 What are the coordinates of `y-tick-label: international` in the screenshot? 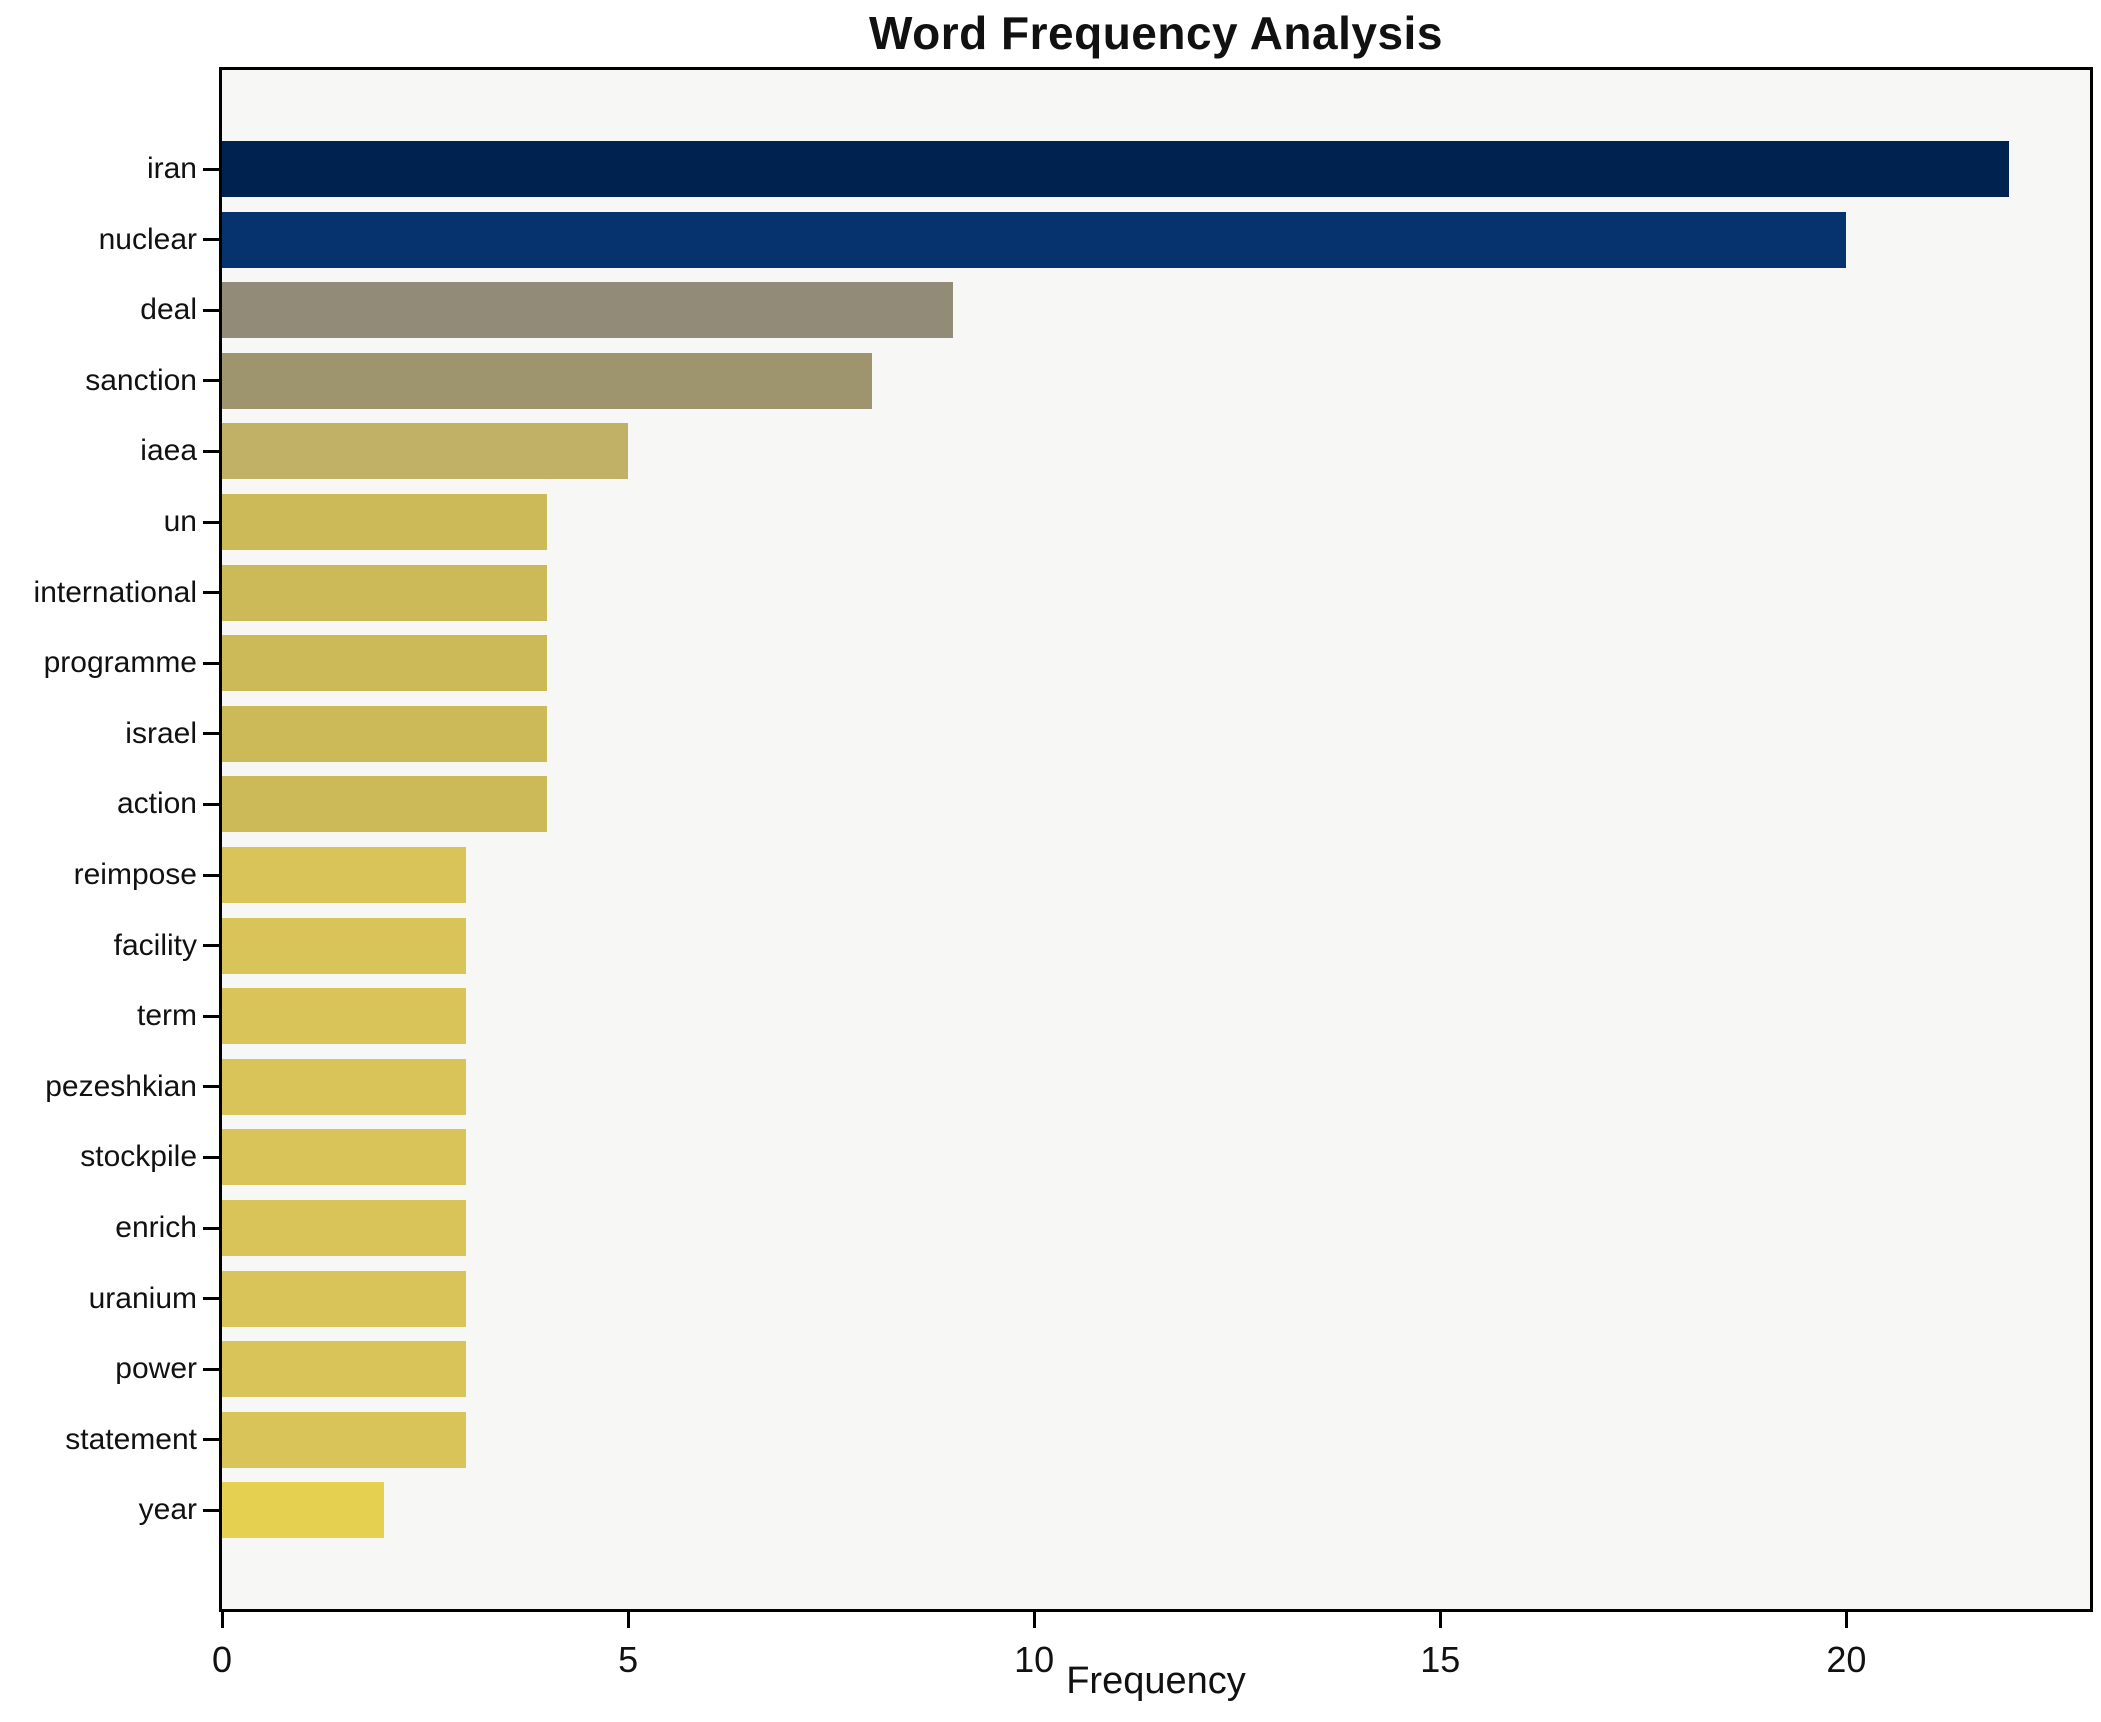 It's located at (115, 592).